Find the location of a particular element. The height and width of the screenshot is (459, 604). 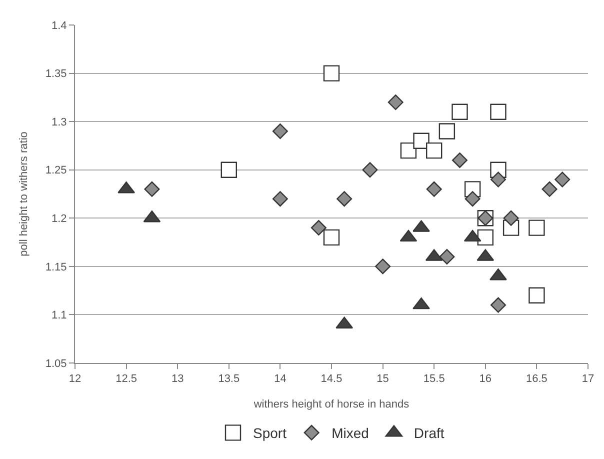

x-tick-label: 13.5 is located at coordinates (229, 379).